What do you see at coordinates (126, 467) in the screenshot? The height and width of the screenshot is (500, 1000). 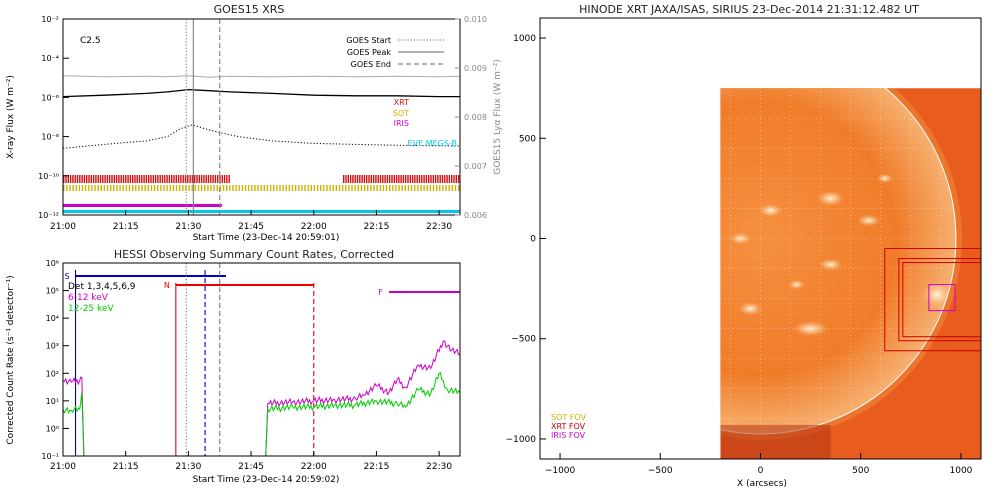 I see `hessi-xtick-label: 21:15` at bounding box center [126, 467].